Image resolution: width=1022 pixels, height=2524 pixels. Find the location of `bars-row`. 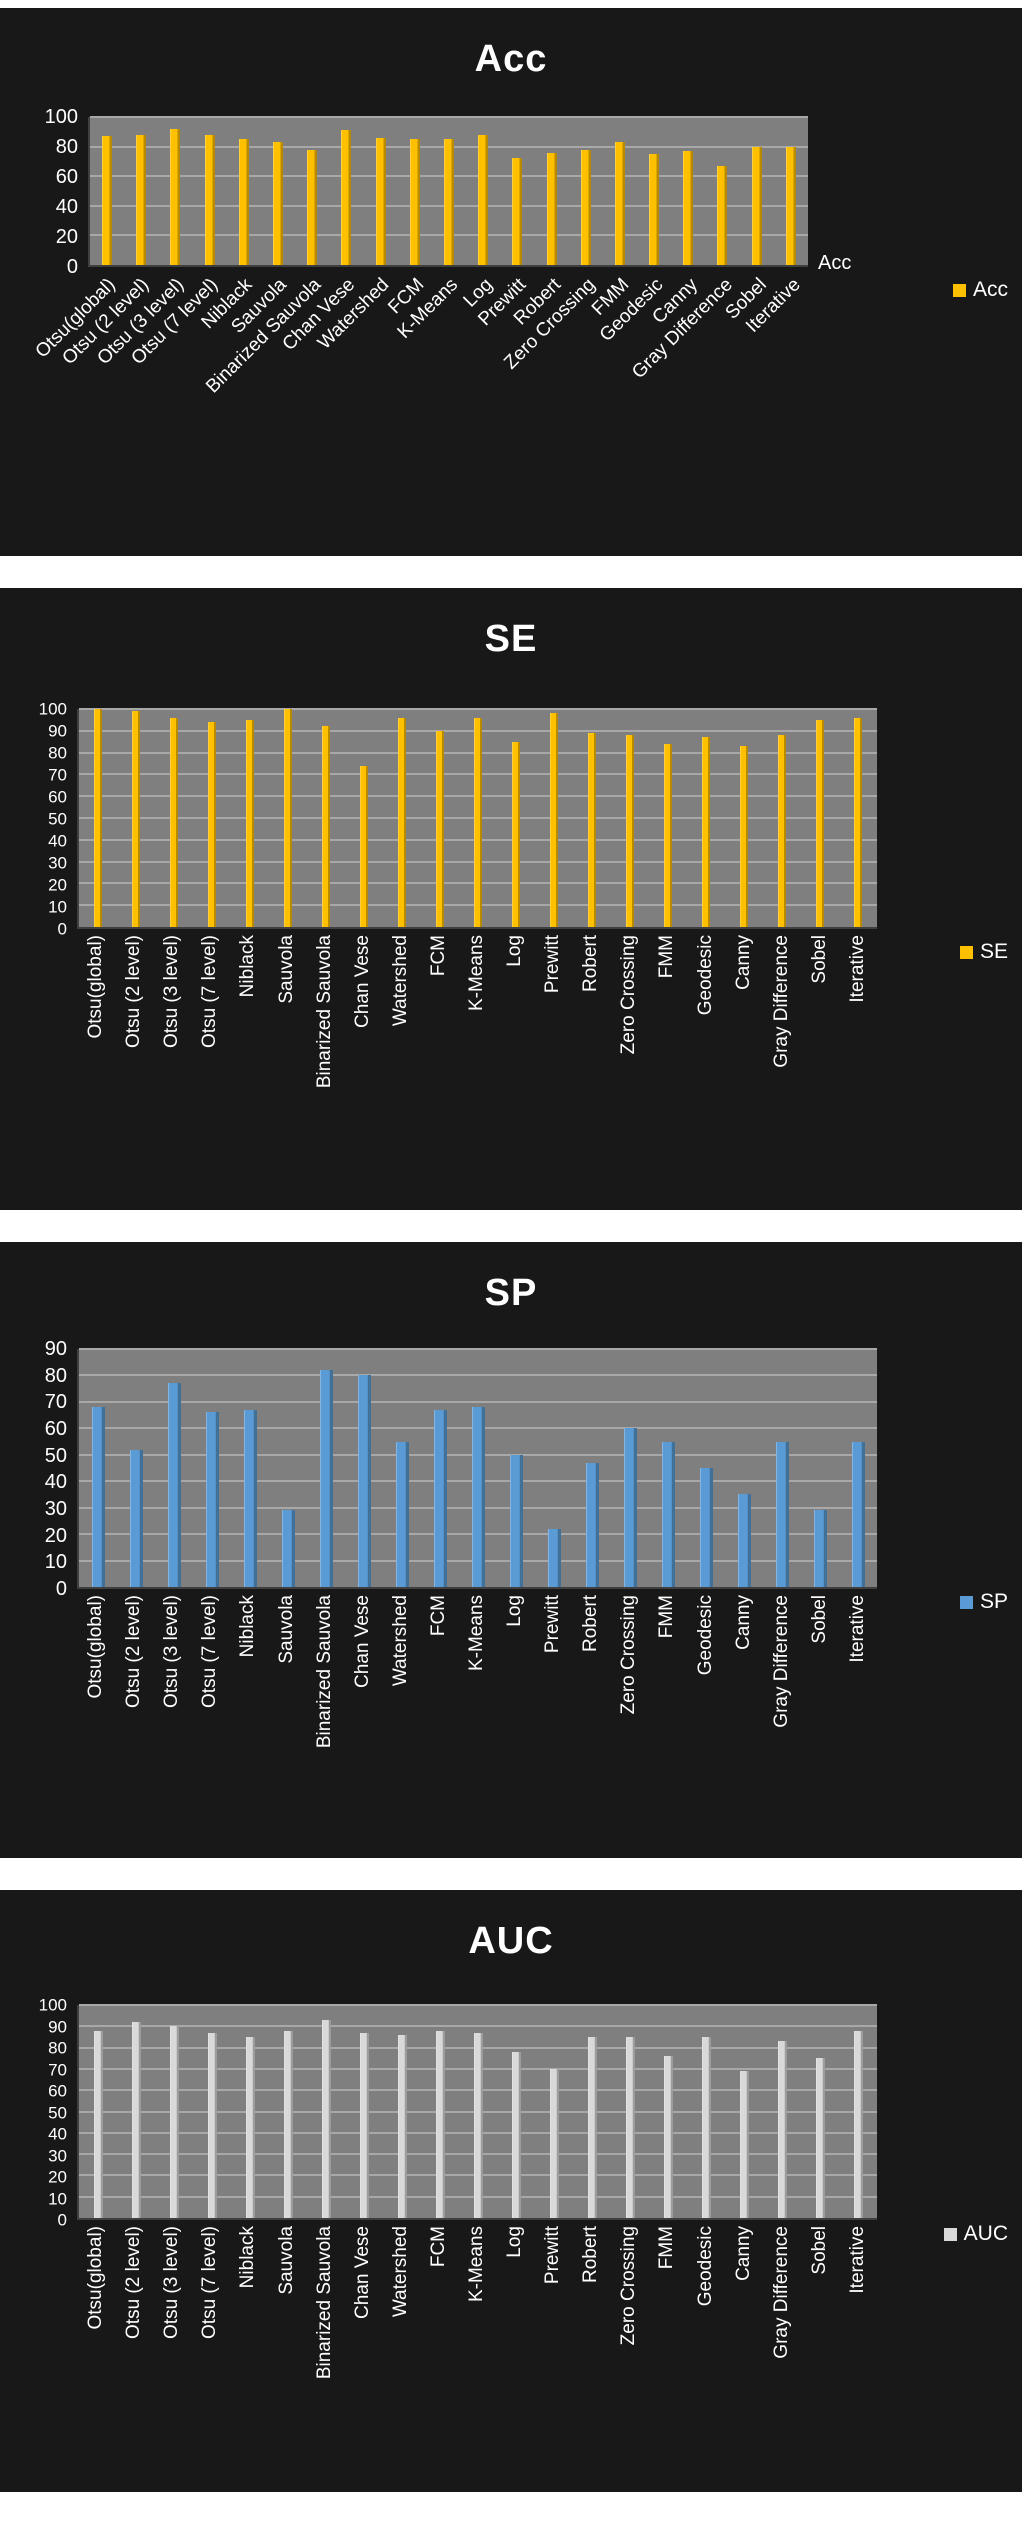

bars-row is located at coordinates (478, 2111).